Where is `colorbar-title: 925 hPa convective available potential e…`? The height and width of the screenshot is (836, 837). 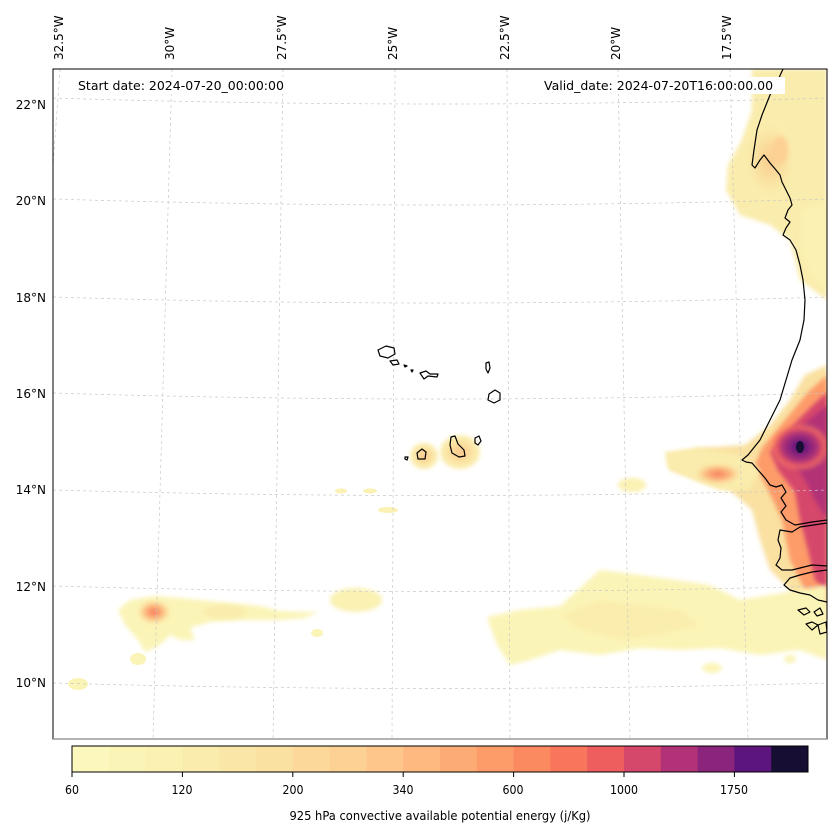
colorbar-title: 925 hPa convective available potential e… is located at coordinates (440, 815).